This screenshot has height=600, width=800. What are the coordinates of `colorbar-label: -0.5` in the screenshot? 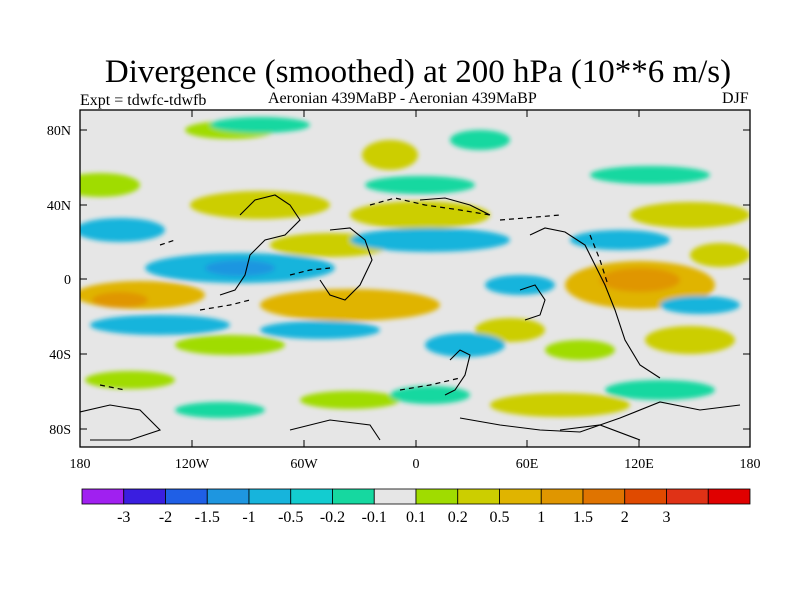 It's located at (290, 517).